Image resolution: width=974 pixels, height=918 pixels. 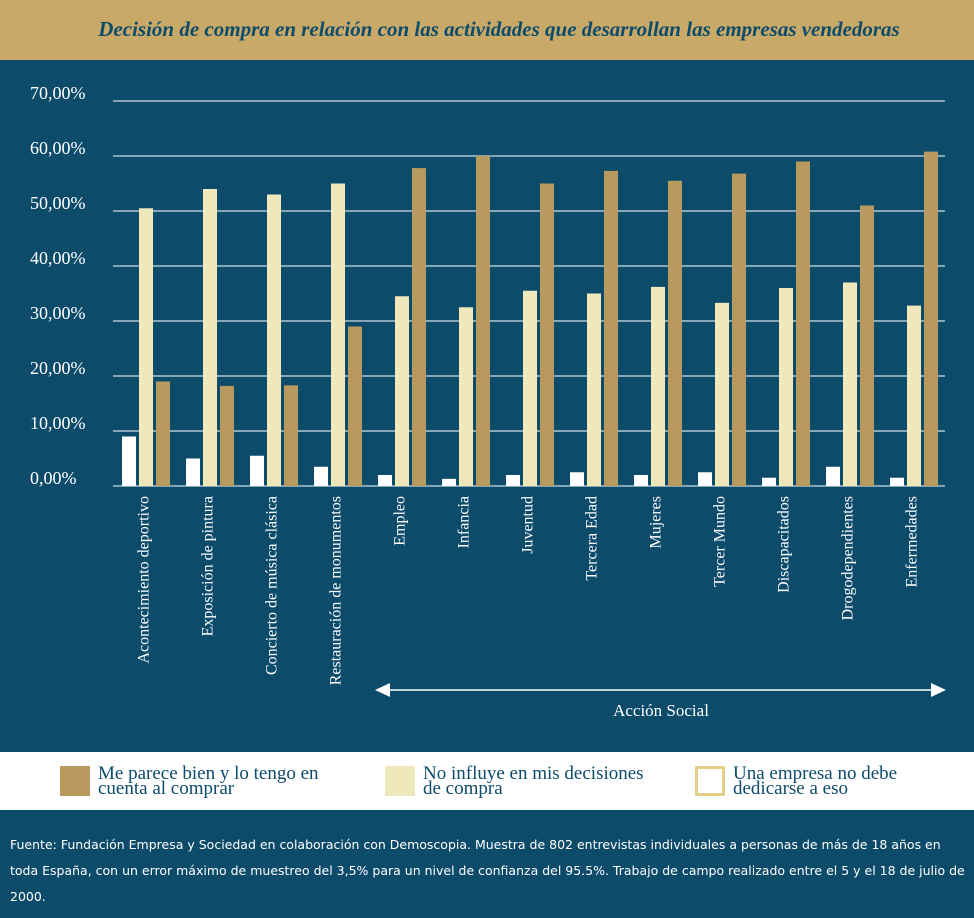 I want to click on y-tick-label: 60,00%, so click(x=58, y=148).